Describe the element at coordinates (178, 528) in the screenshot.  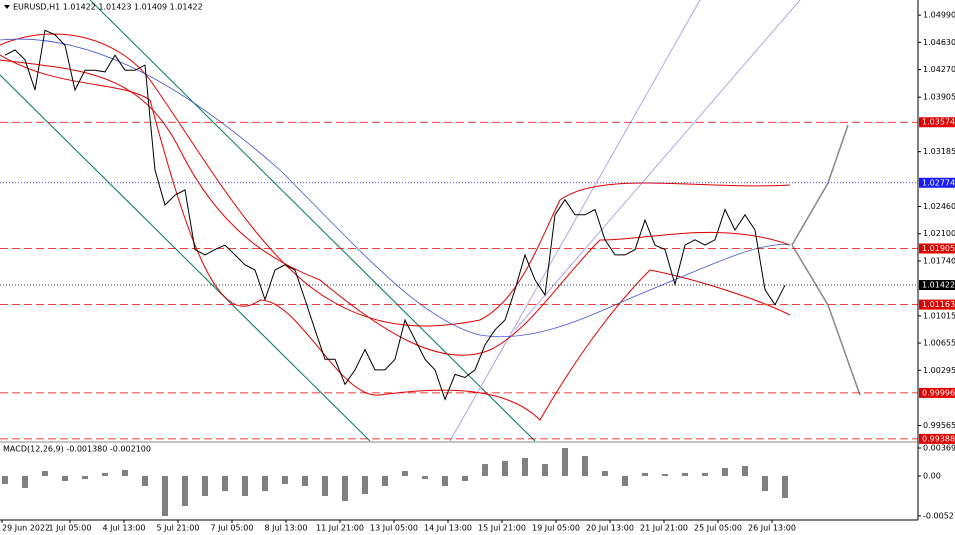
I see `x-tick-label: 5 Jul 21:00` at that location.